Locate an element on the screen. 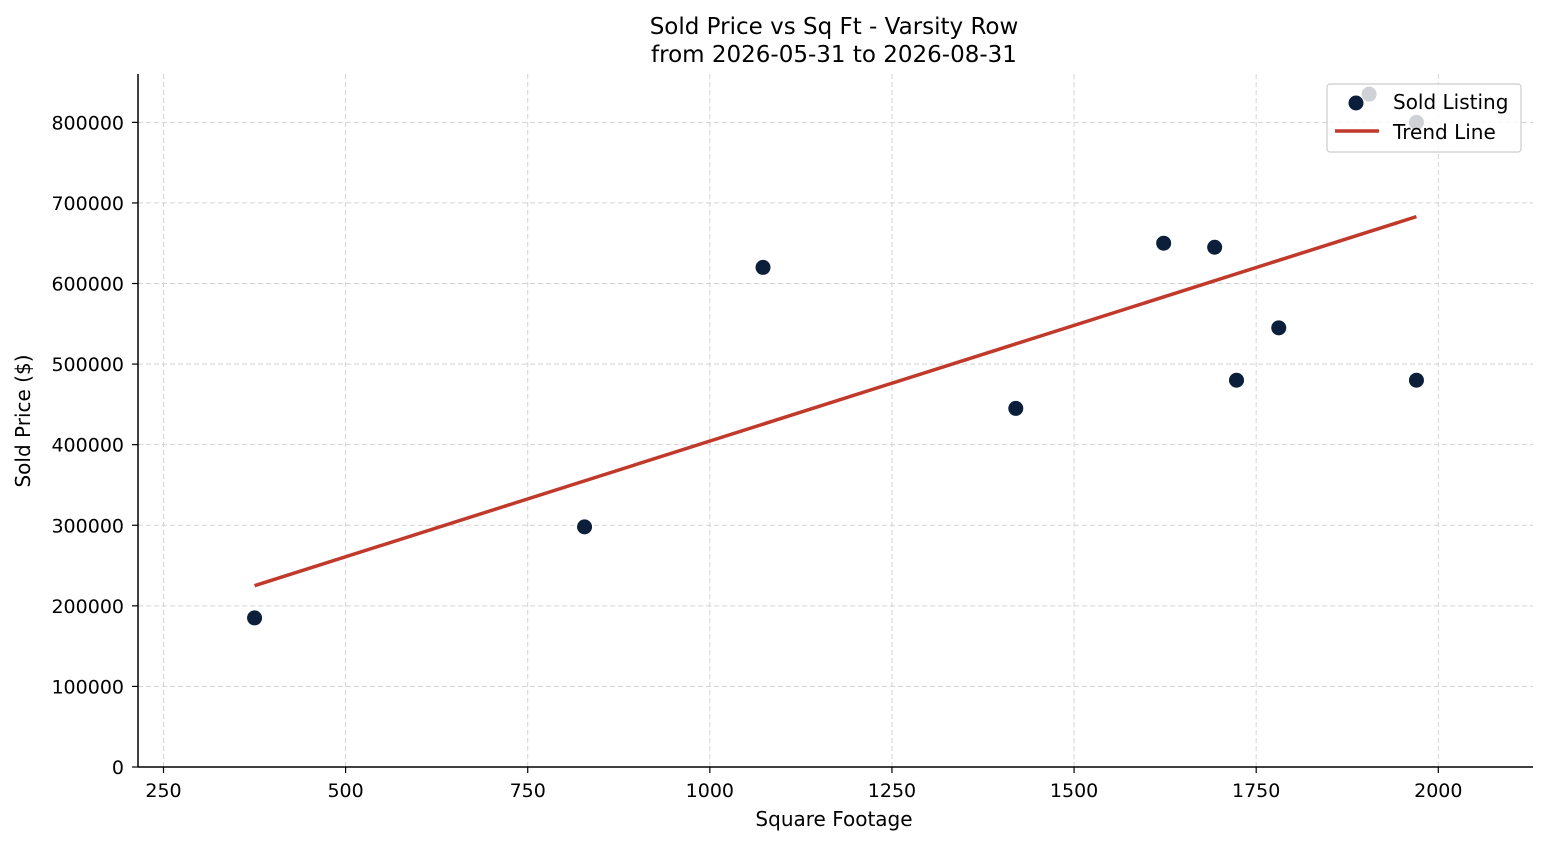 The height and width of the screenshot is (845, 1547). legend-label-trend-line: Trend Line is located at coordinates (1444, 132).